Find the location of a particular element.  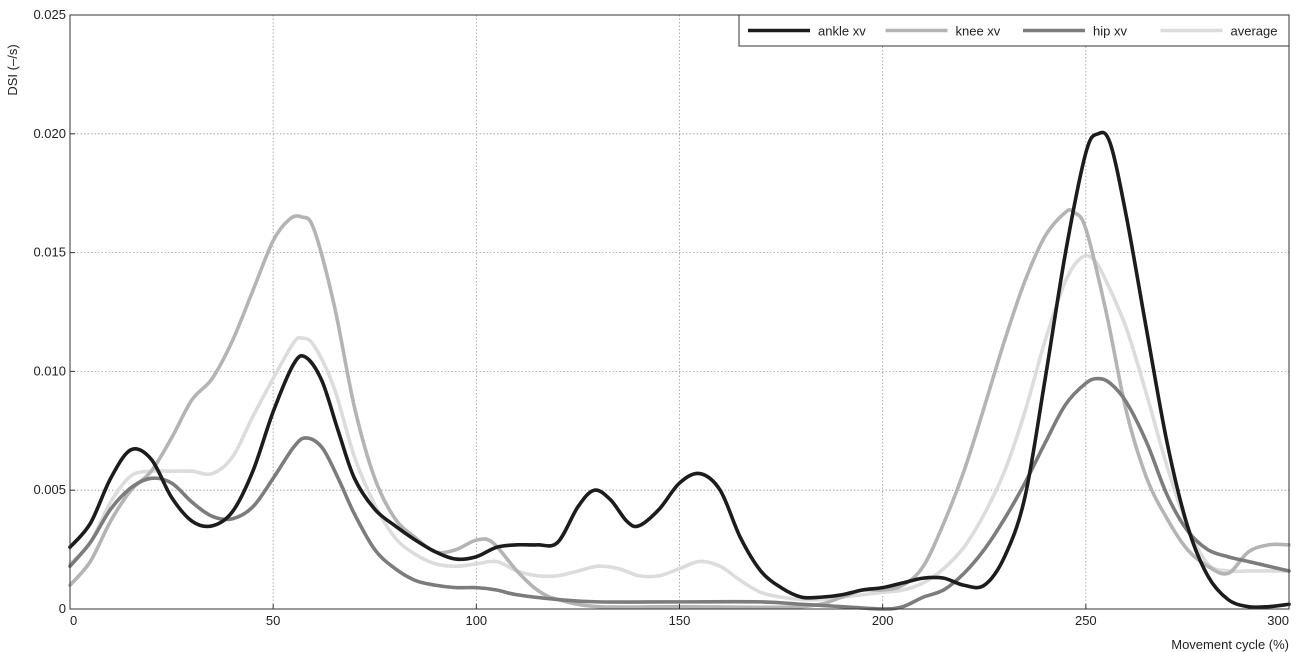

y-tick-label: 0.010 is located at coordinates (49, 370).